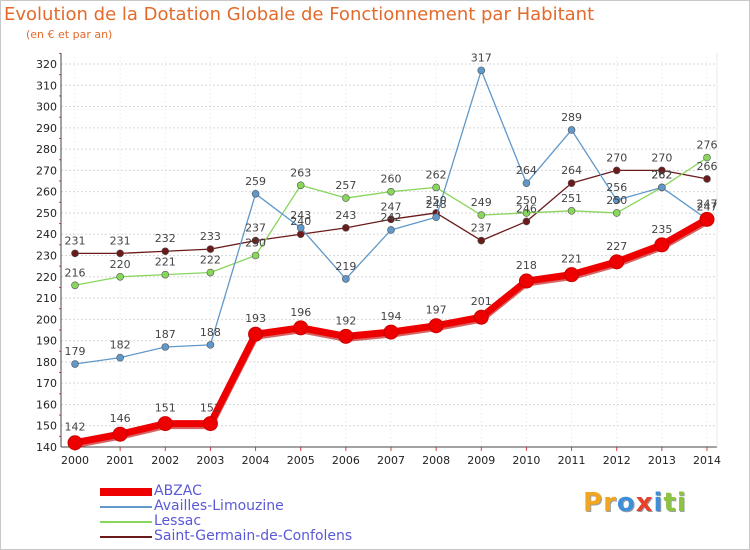  What do you see at coordinates (46, 256) in the screenshot?
I see `y-tick-label: 230` at bounding box center [46, 256].